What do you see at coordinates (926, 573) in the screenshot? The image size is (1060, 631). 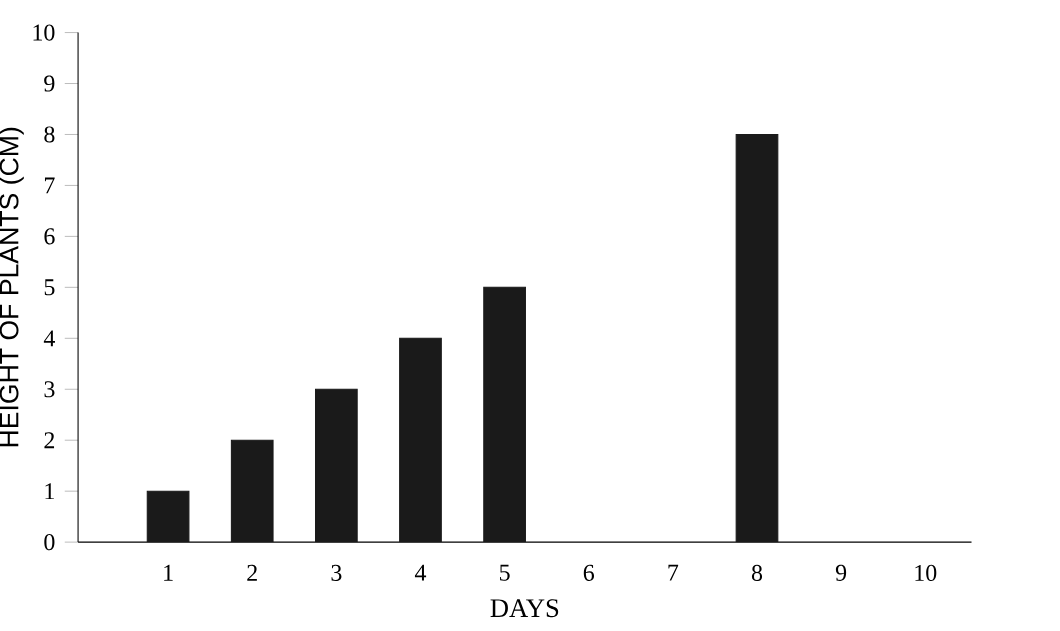 I see `x-tick-label: 10` at bounding box center [926, 573].